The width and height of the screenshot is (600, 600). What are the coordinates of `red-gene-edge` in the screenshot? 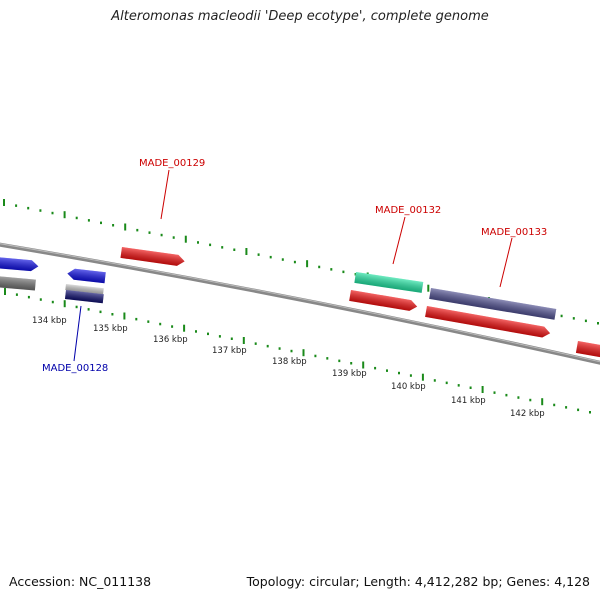 It's located at (587, 350).